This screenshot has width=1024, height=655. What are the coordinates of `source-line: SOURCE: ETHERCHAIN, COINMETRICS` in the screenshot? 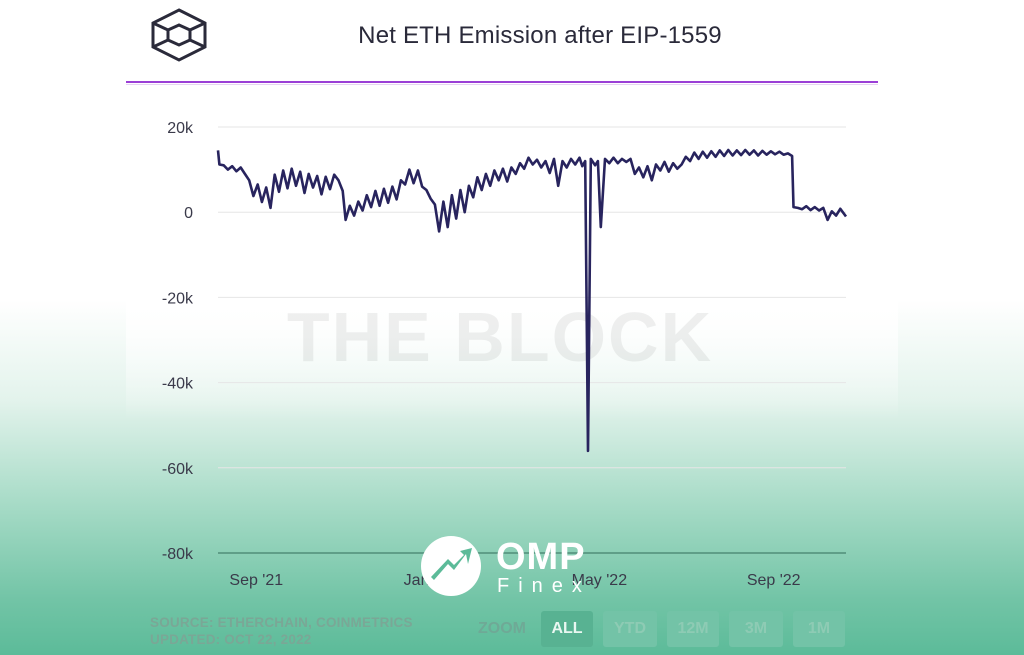 It's located at (281, 622).